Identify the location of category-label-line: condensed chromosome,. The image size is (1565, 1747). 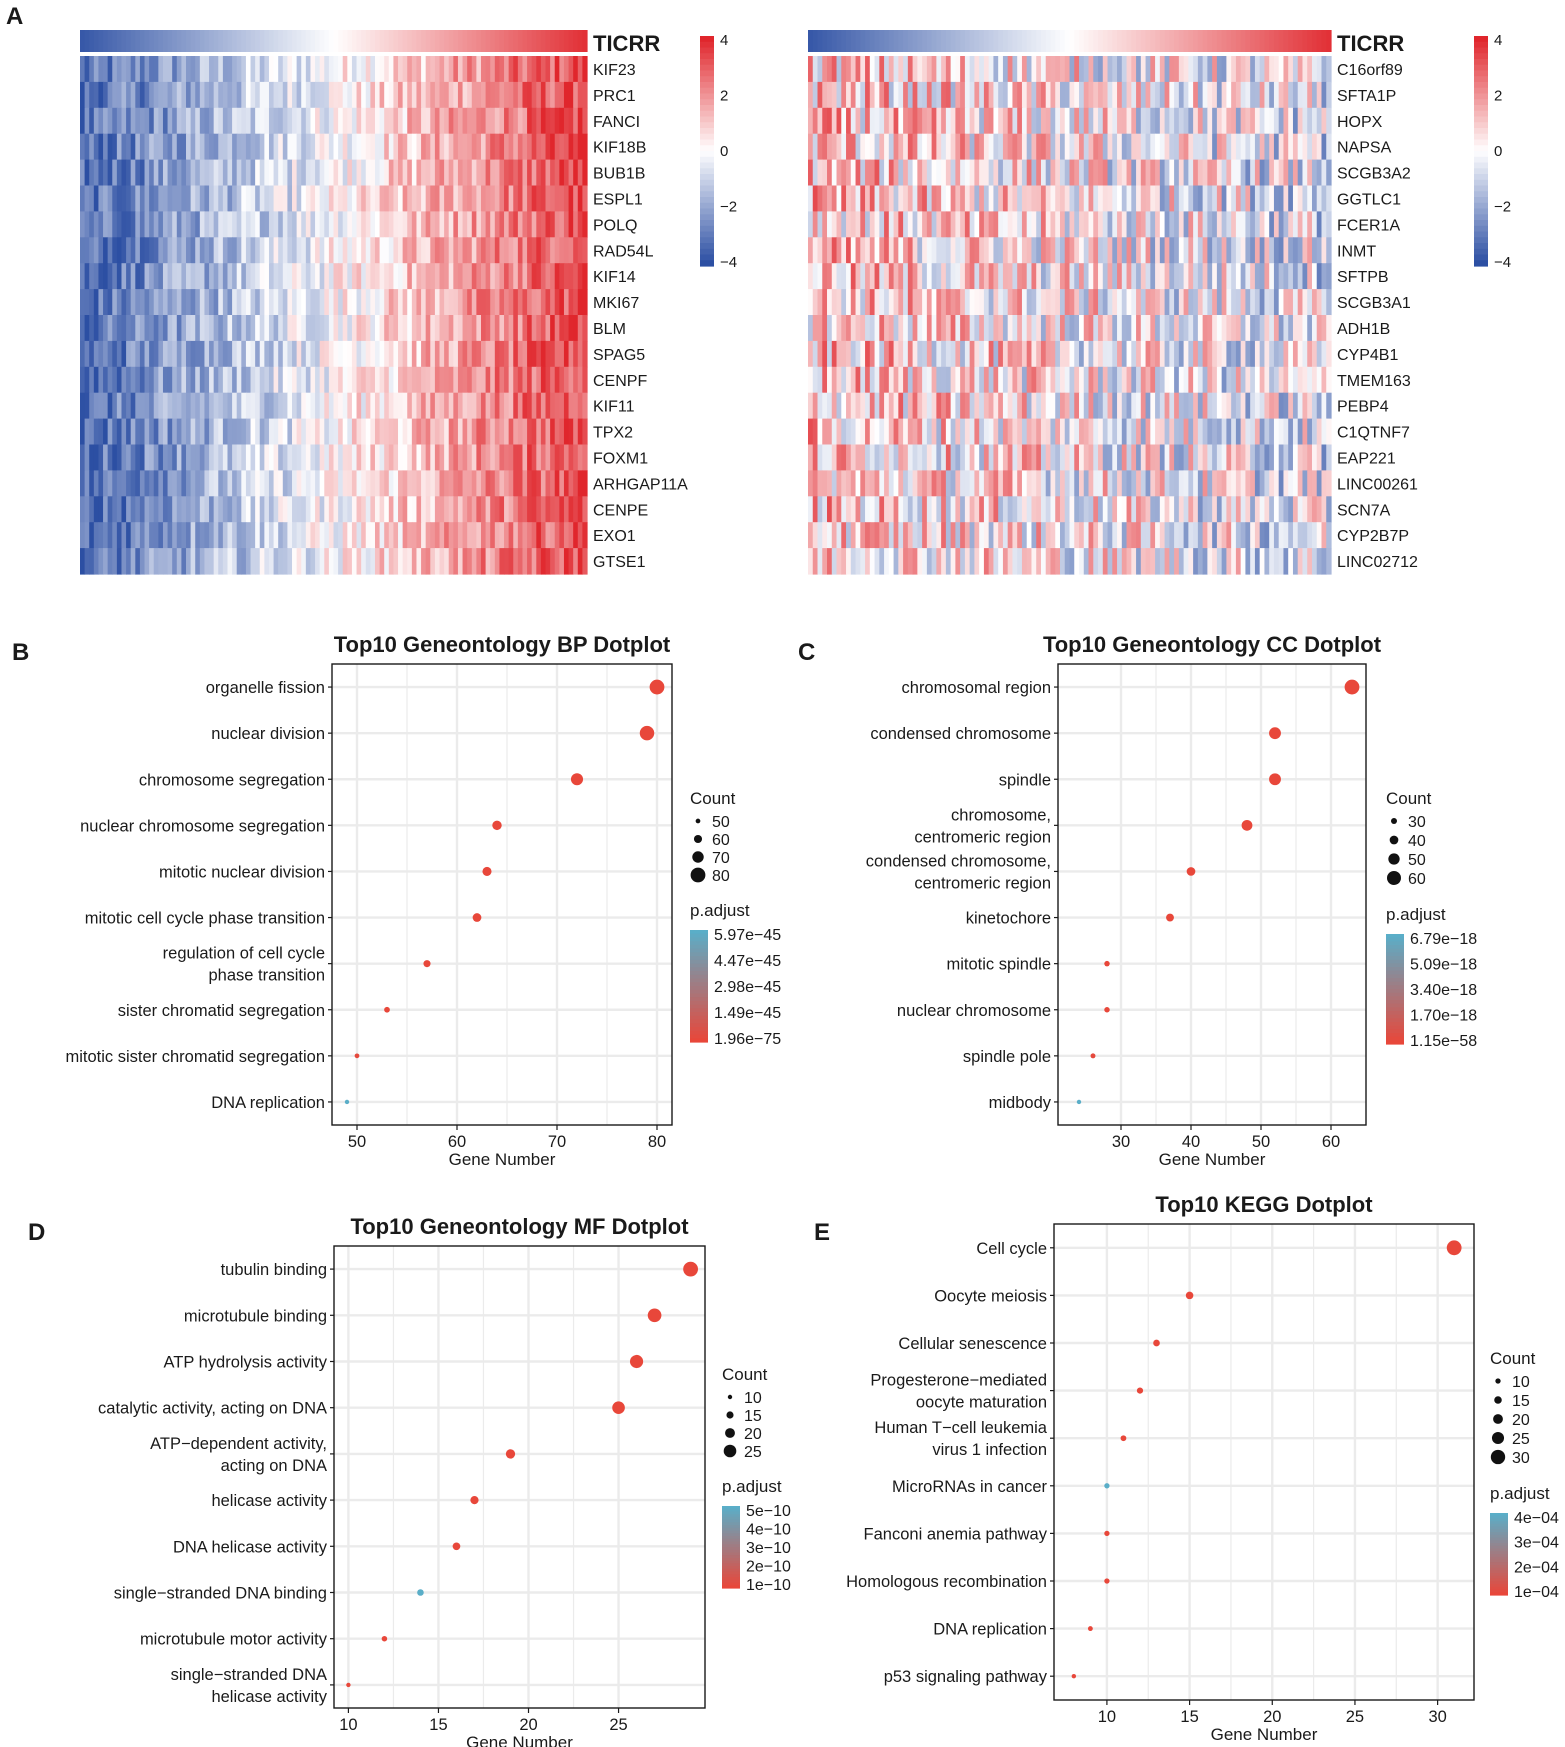
(958, 861).